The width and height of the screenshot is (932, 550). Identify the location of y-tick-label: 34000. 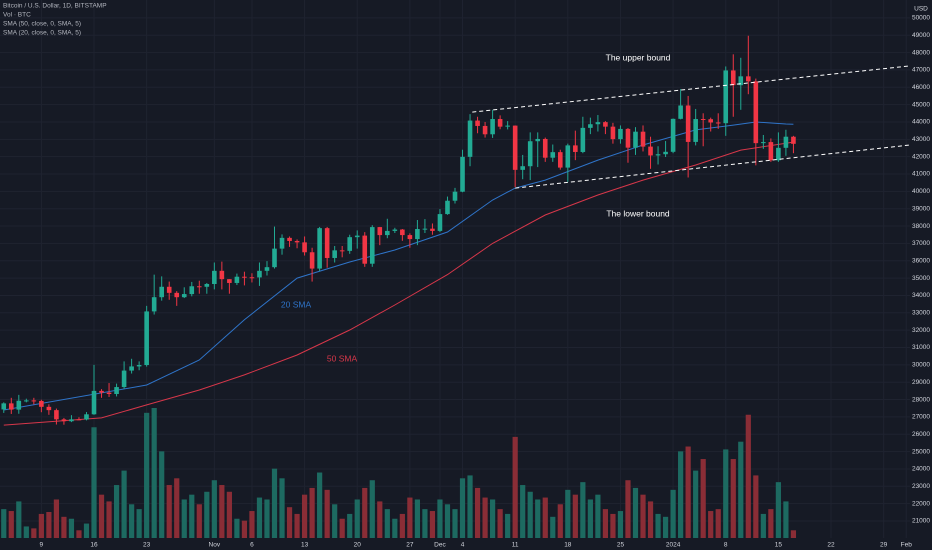
(921, 295).